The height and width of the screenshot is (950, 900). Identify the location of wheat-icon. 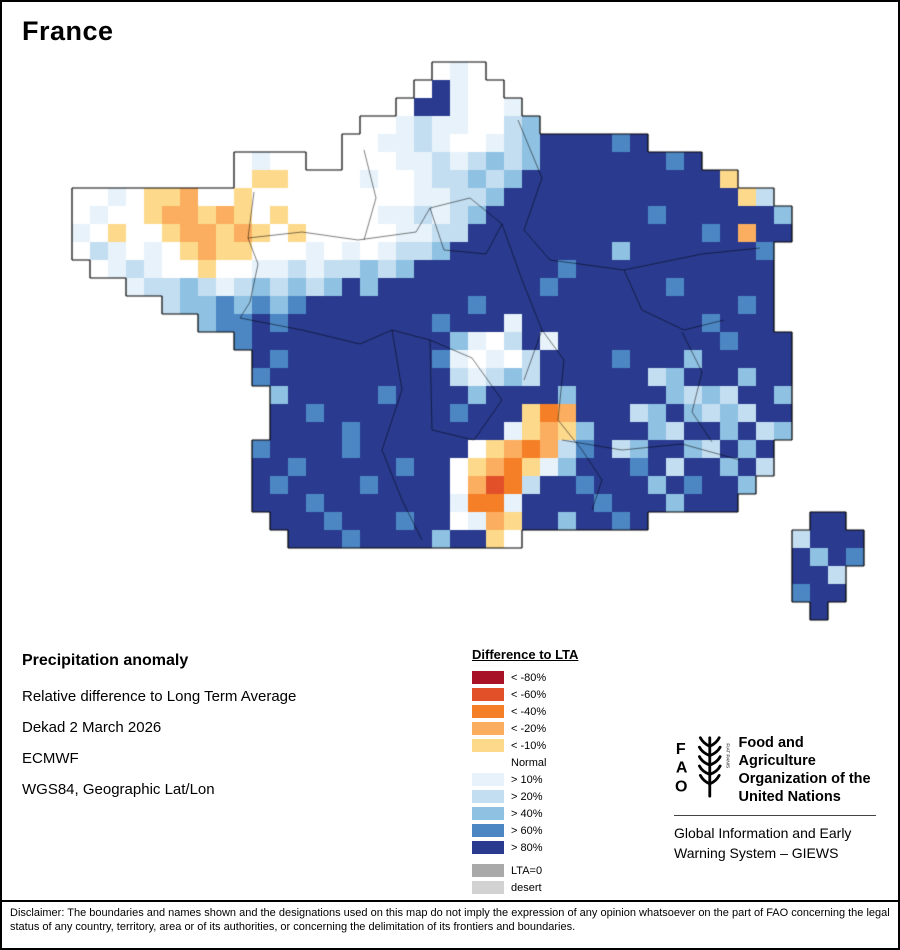
(710, 767).